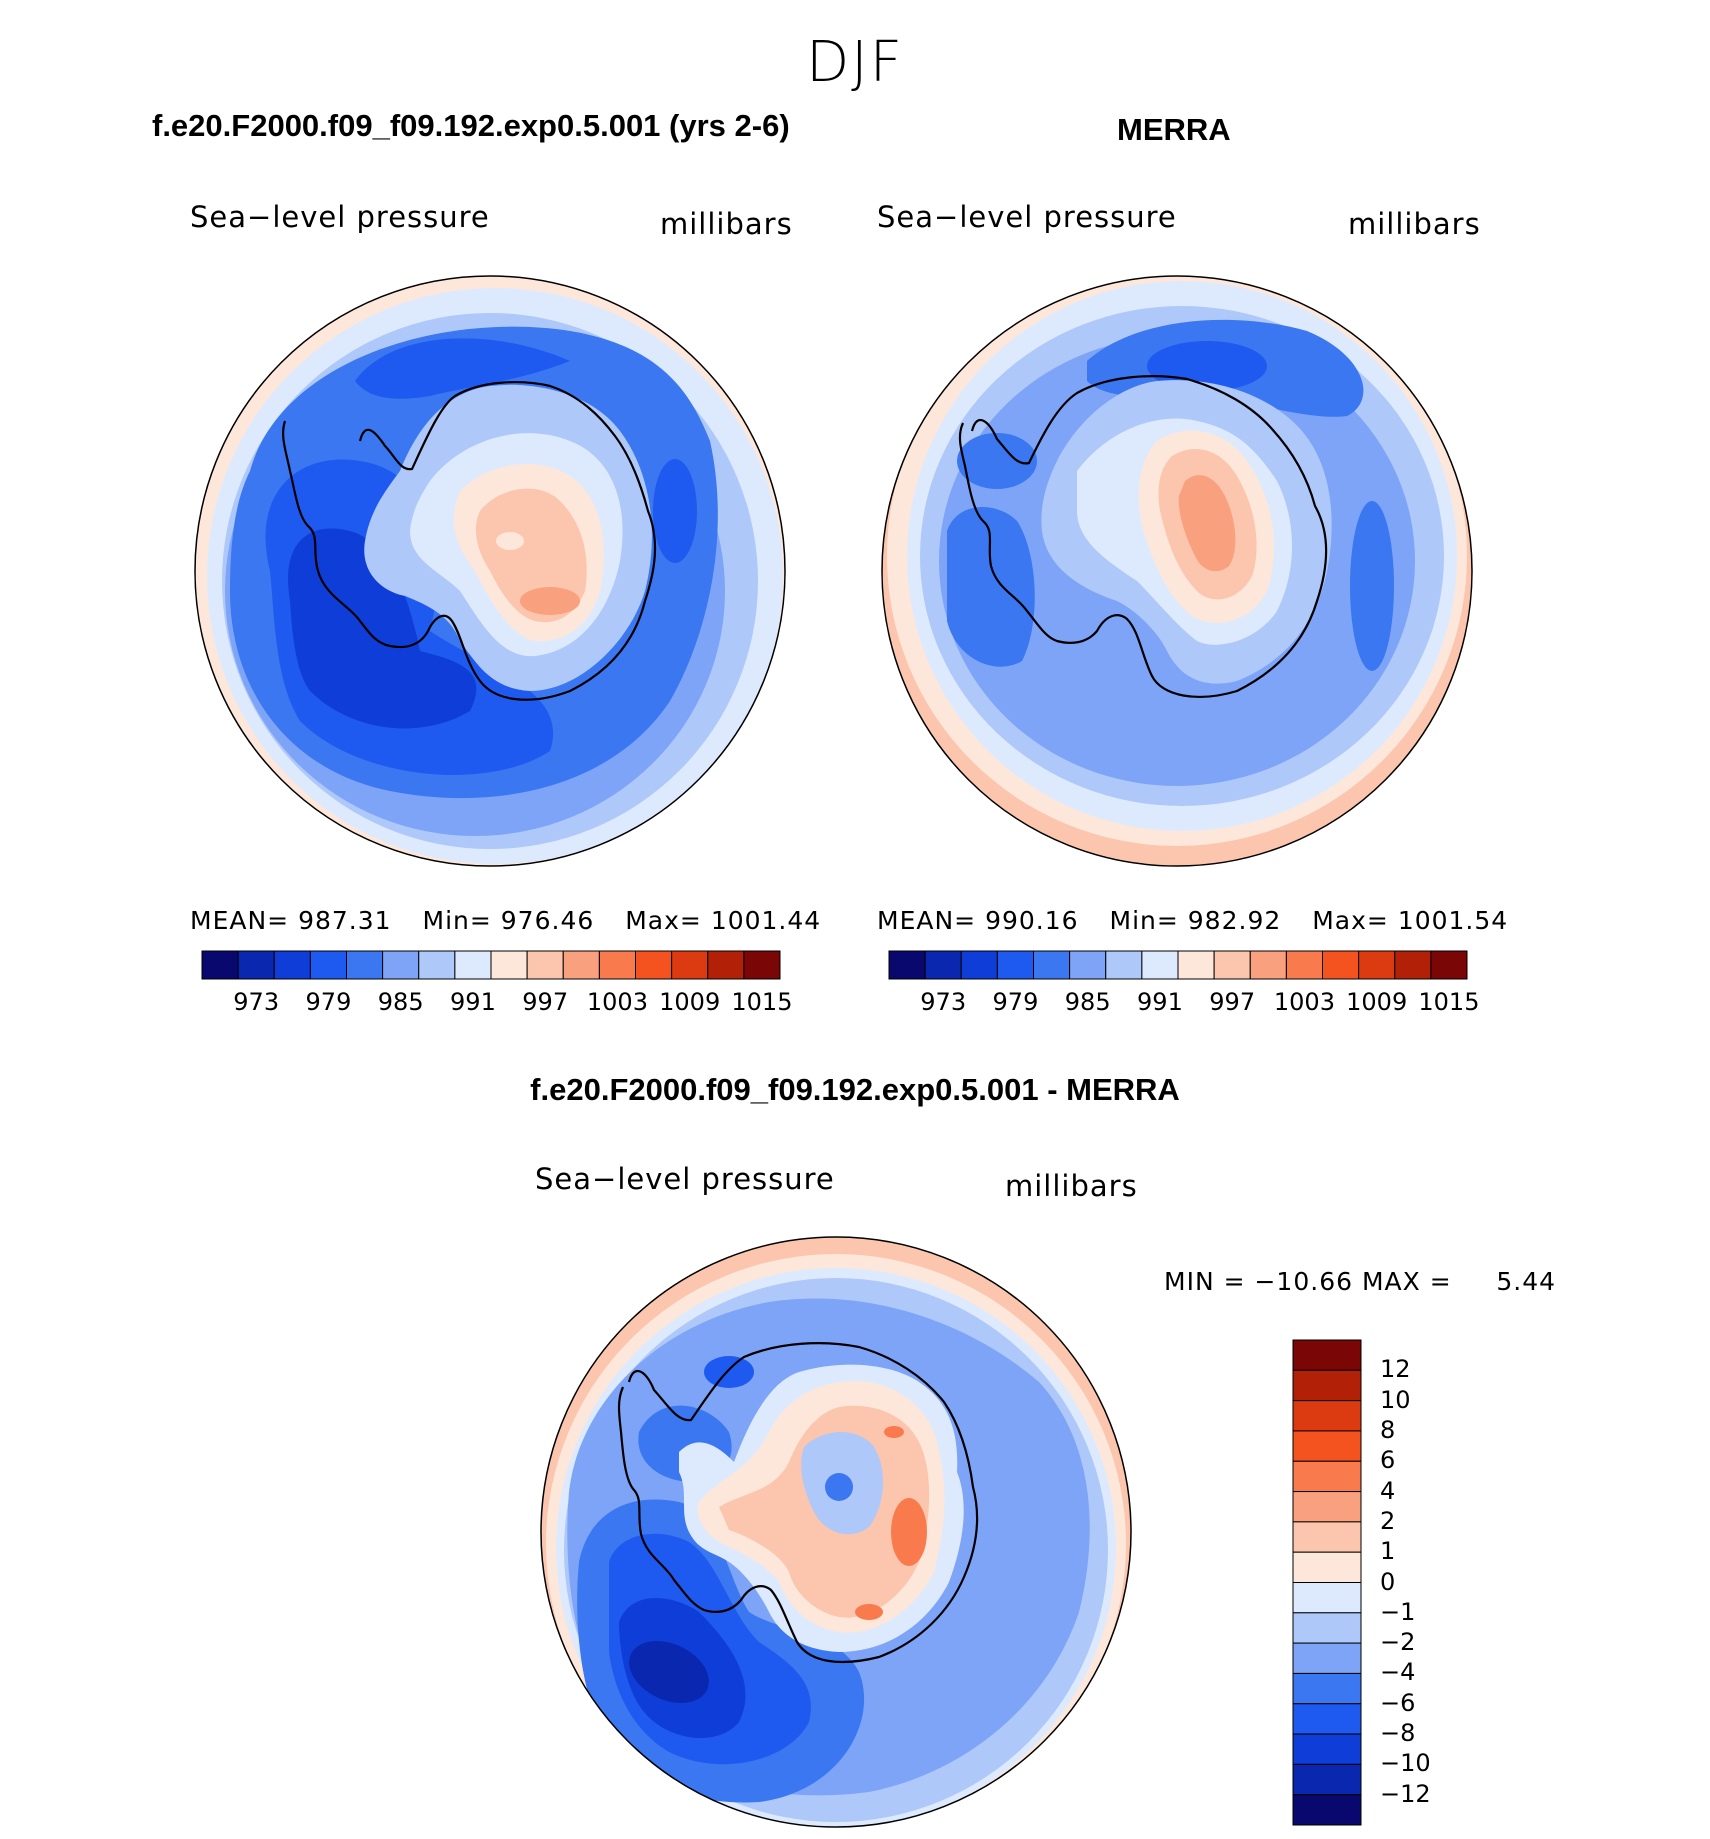 The width and height of the screenshot is (1710, 1839). Describe the element at coordinates (497, 1003) in the screenshot. I see `left-colorbar-labels: 973 979 985 991 997 1003 1009 1015` at that location.